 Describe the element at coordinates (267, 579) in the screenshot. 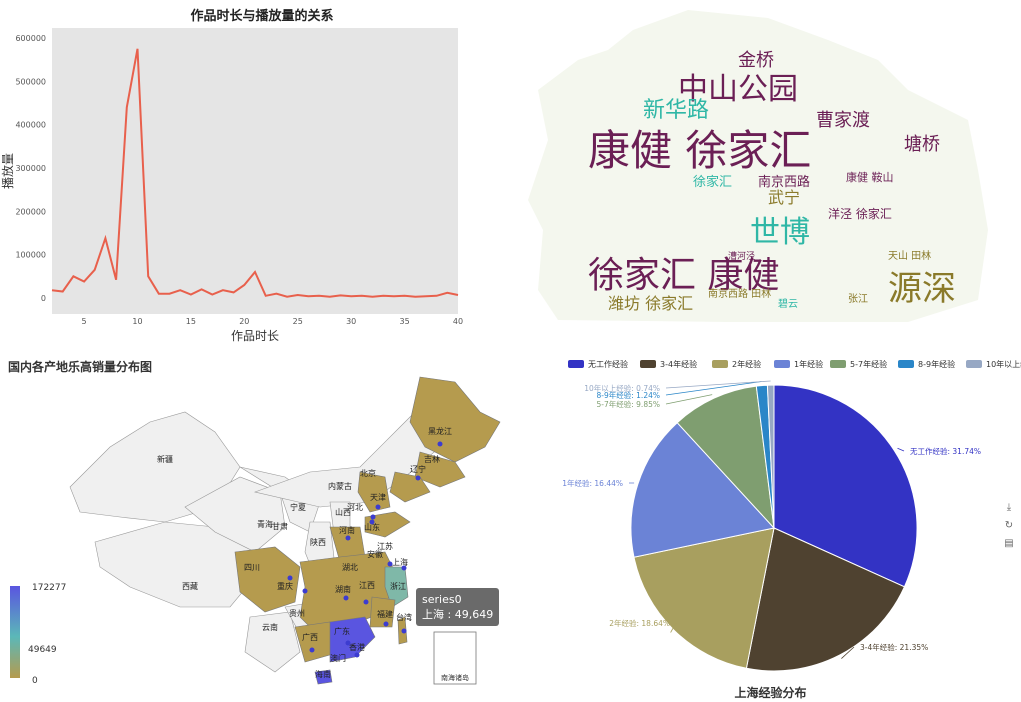

I see `province-sichuan` at that location.